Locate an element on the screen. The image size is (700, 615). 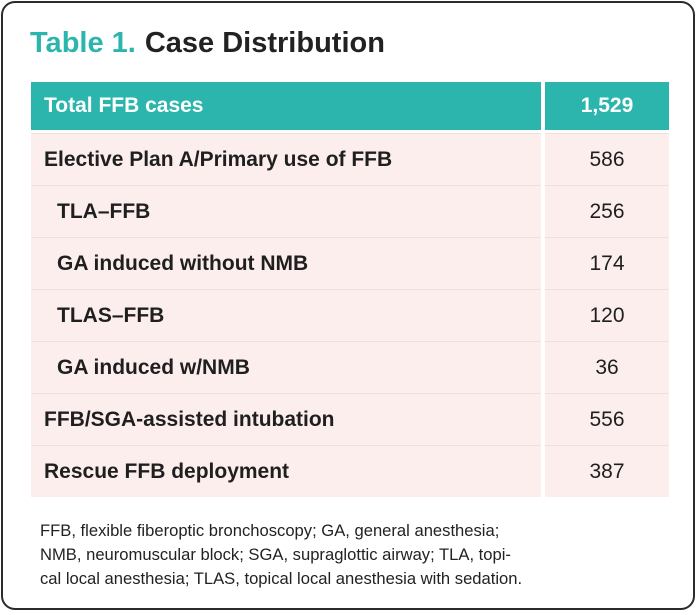
row-label: FFB/SGA-assisted intubation is located at coordinates (286, 419).